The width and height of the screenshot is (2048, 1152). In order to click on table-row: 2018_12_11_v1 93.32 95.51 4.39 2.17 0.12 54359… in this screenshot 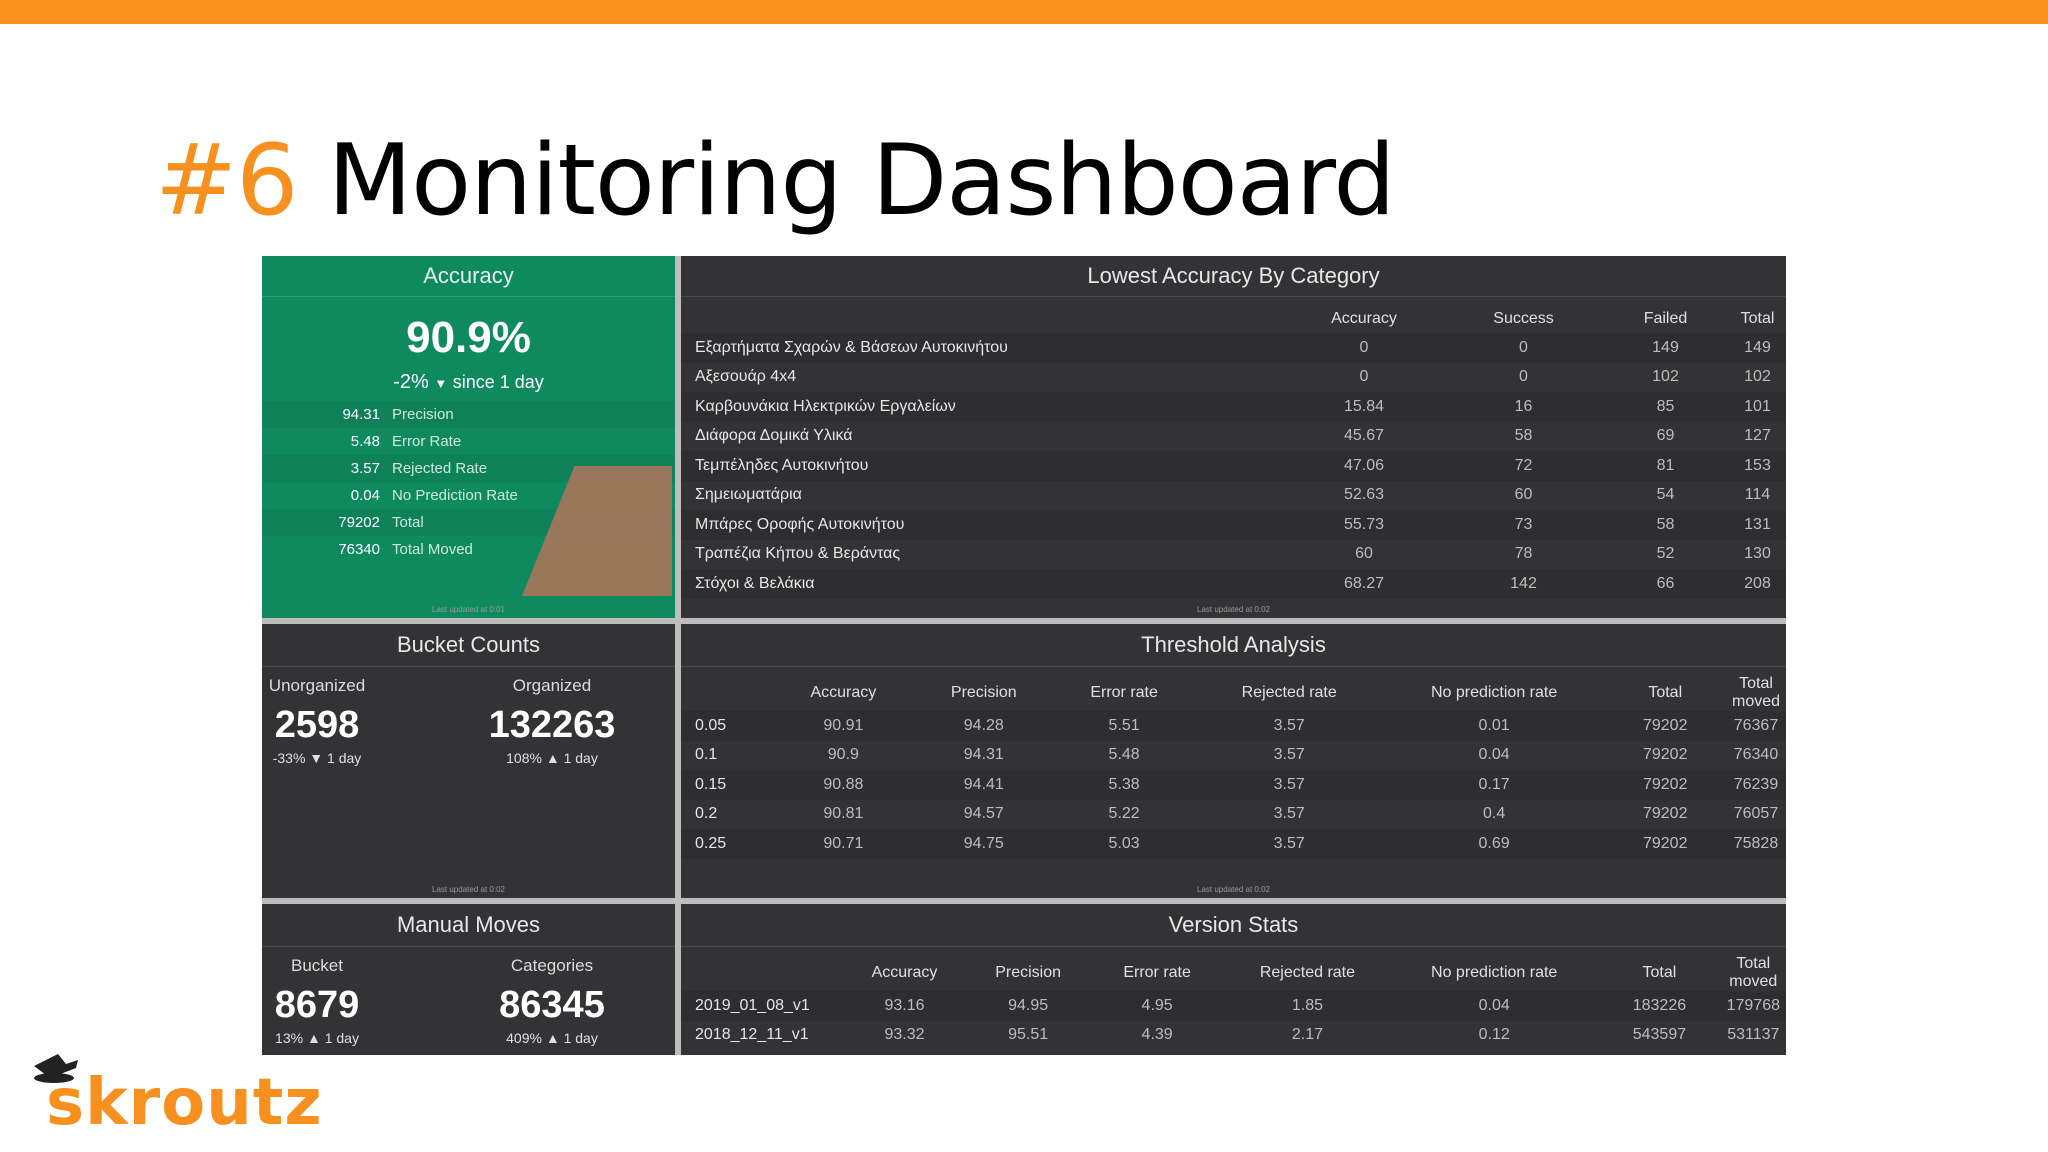, I will do `click(1233, 1036)`.